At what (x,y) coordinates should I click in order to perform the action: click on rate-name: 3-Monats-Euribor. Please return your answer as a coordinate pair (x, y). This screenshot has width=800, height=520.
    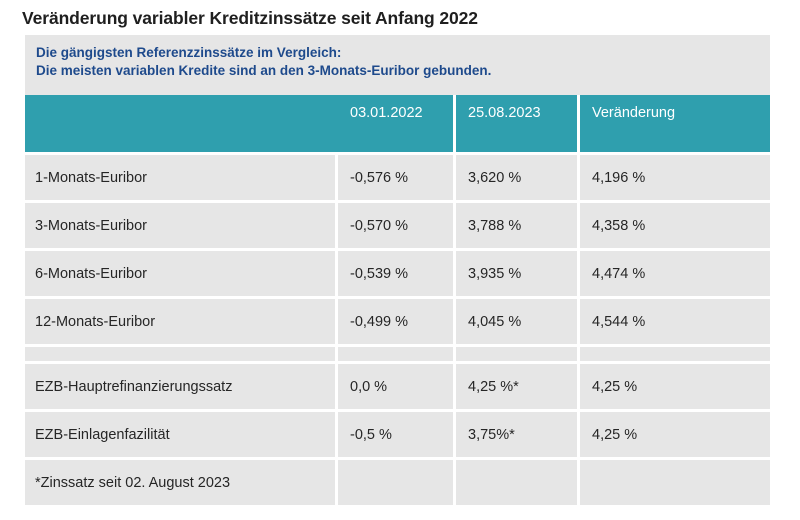
    Looking at the image, I should click on (181, 227).